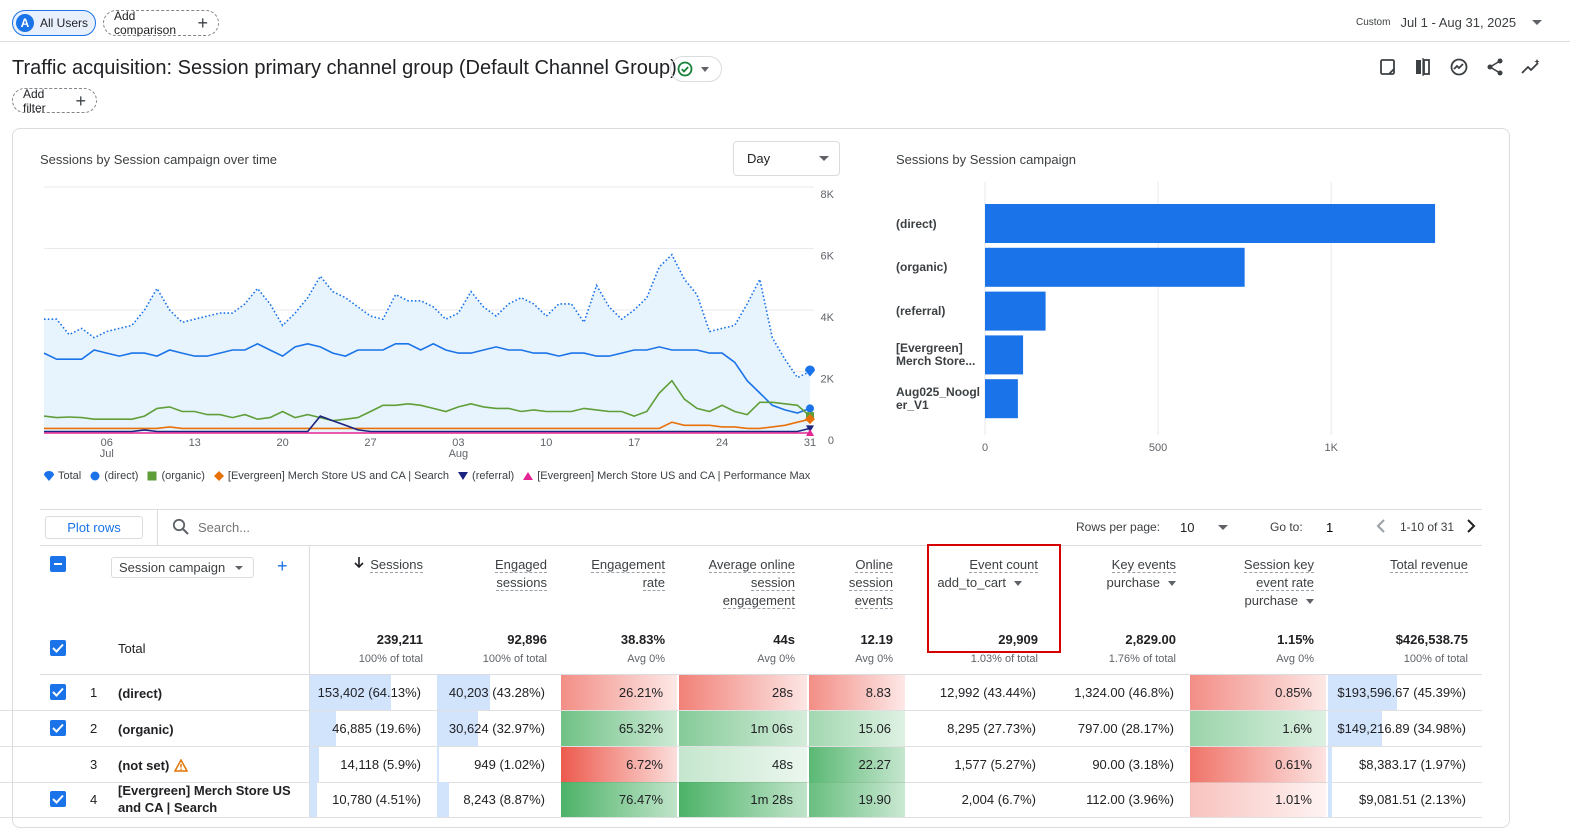  I want to click on bar-category-label: Aug025_Noogl er_V1, so click(938, 399).